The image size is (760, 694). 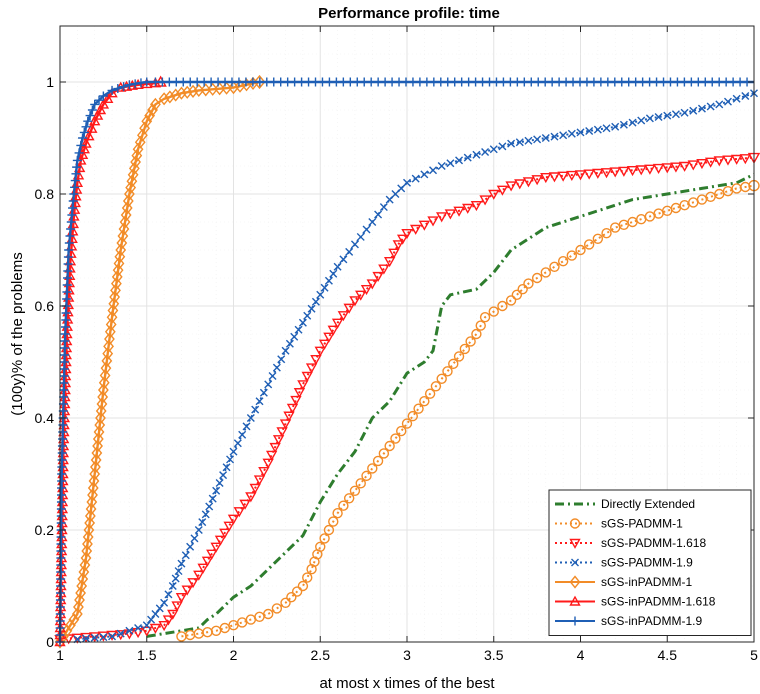 I want to click on legend-item: sGS-inPADMM-1.618, so click(x=635, y=602).